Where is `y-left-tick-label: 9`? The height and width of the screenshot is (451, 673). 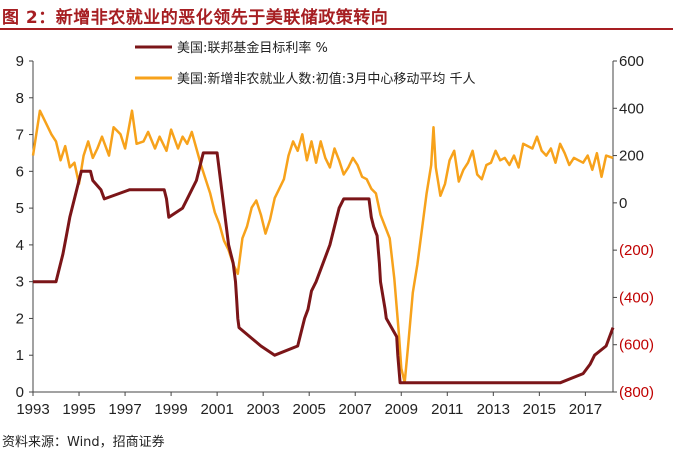 y-left-tick-label: 9 is located at coordinates (20, 61).